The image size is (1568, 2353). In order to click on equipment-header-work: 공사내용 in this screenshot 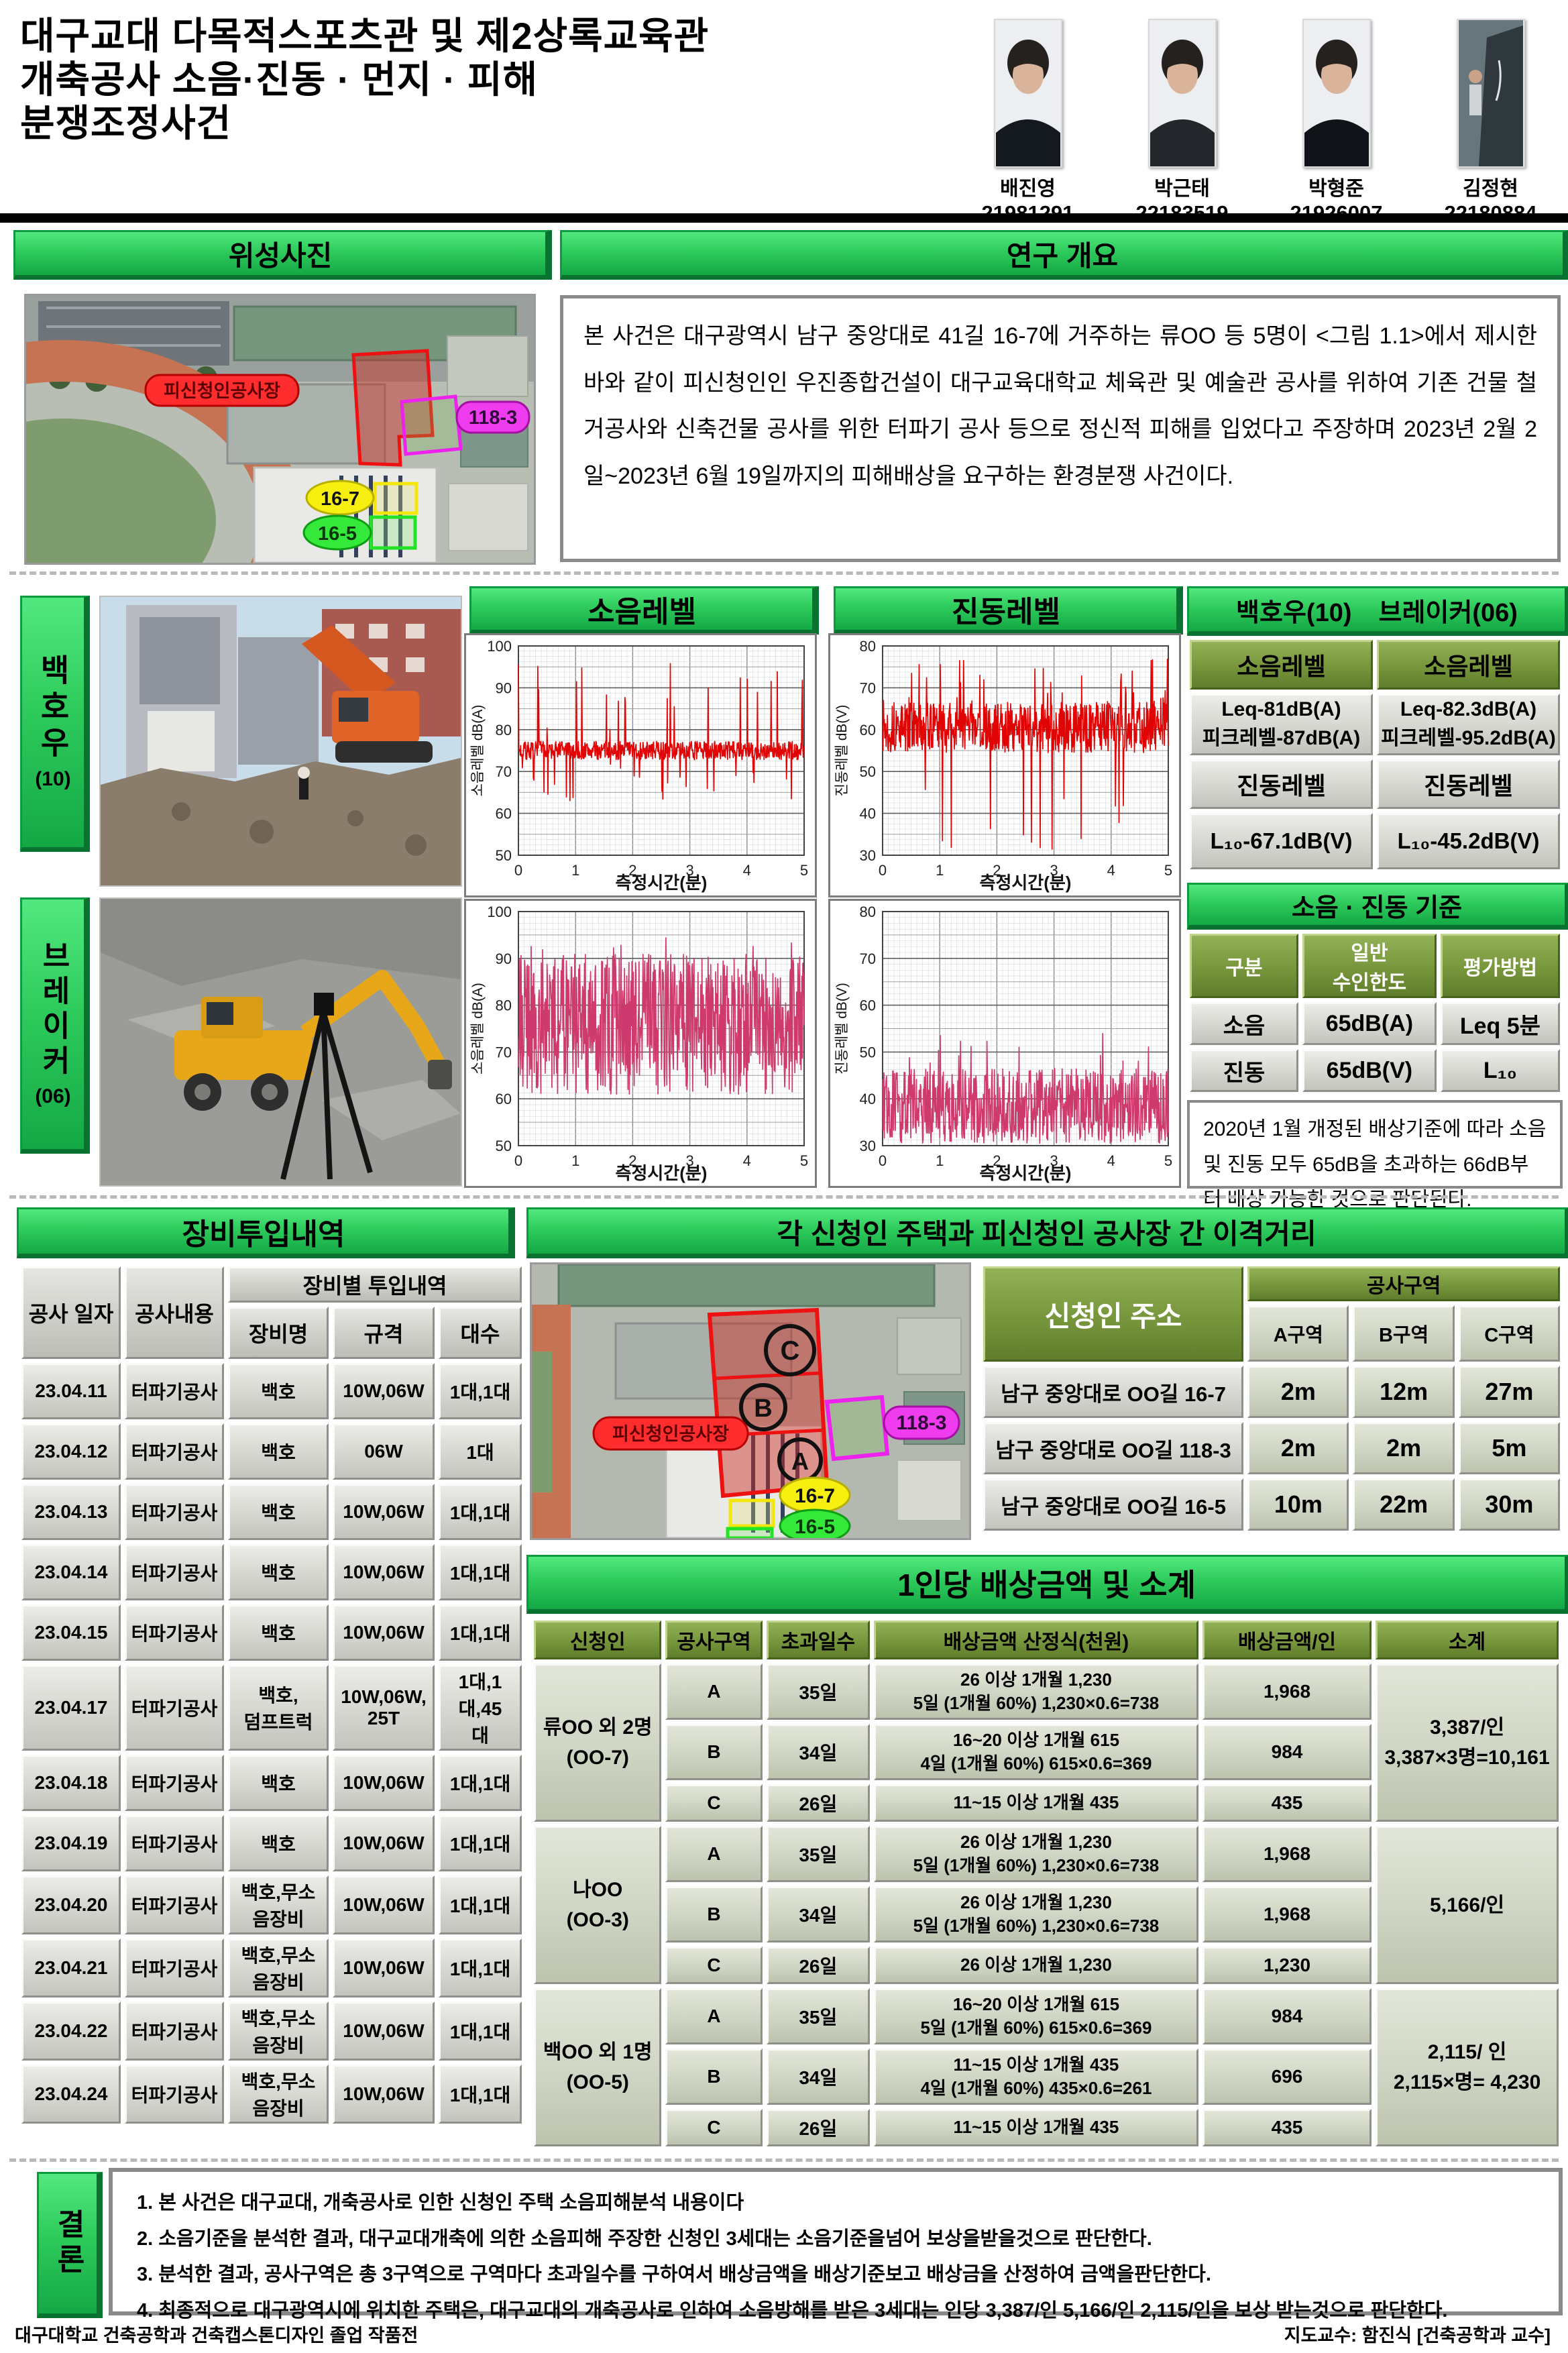, I will do `click(174, 1312)`.